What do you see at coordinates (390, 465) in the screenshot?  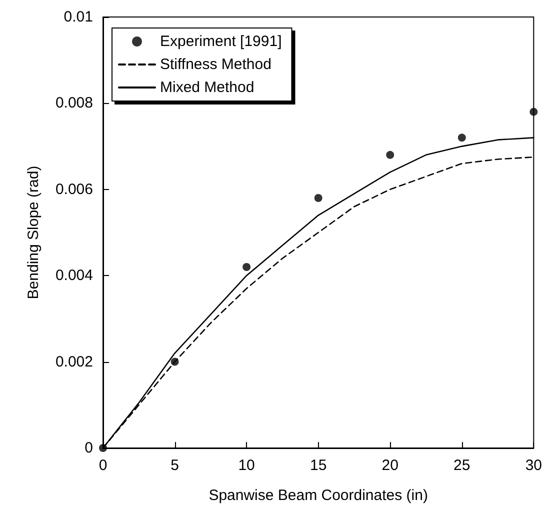 I see `x-tick-label: 20` at bounding box center [390, 465].